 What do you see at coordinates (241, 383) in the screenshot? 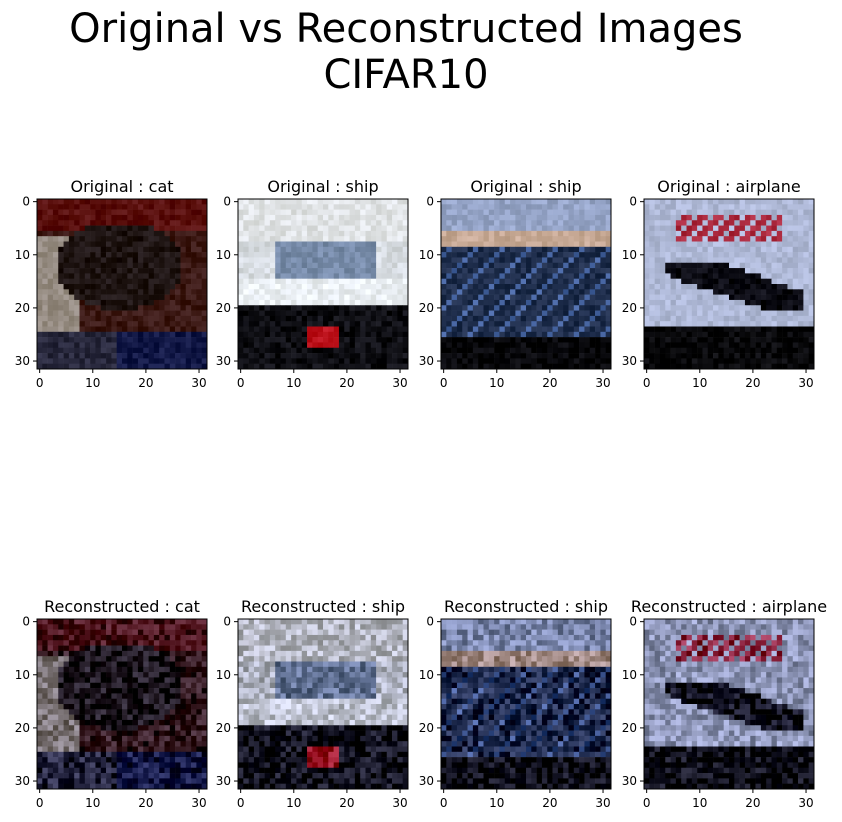
I see `x-tick-label: 0` at bounding box center [241, 383].